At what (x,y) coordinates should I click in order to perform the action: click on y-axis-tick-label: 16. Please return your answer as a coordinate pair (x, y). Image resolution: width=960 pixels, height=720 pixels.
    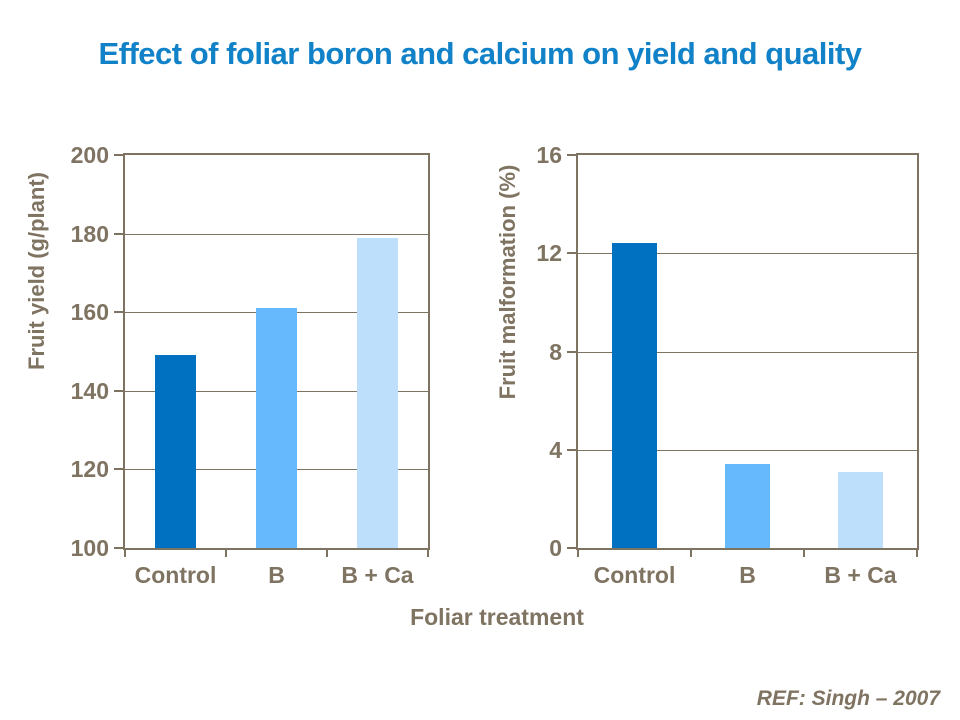
    Looking at the image, I should click on (549, 155).